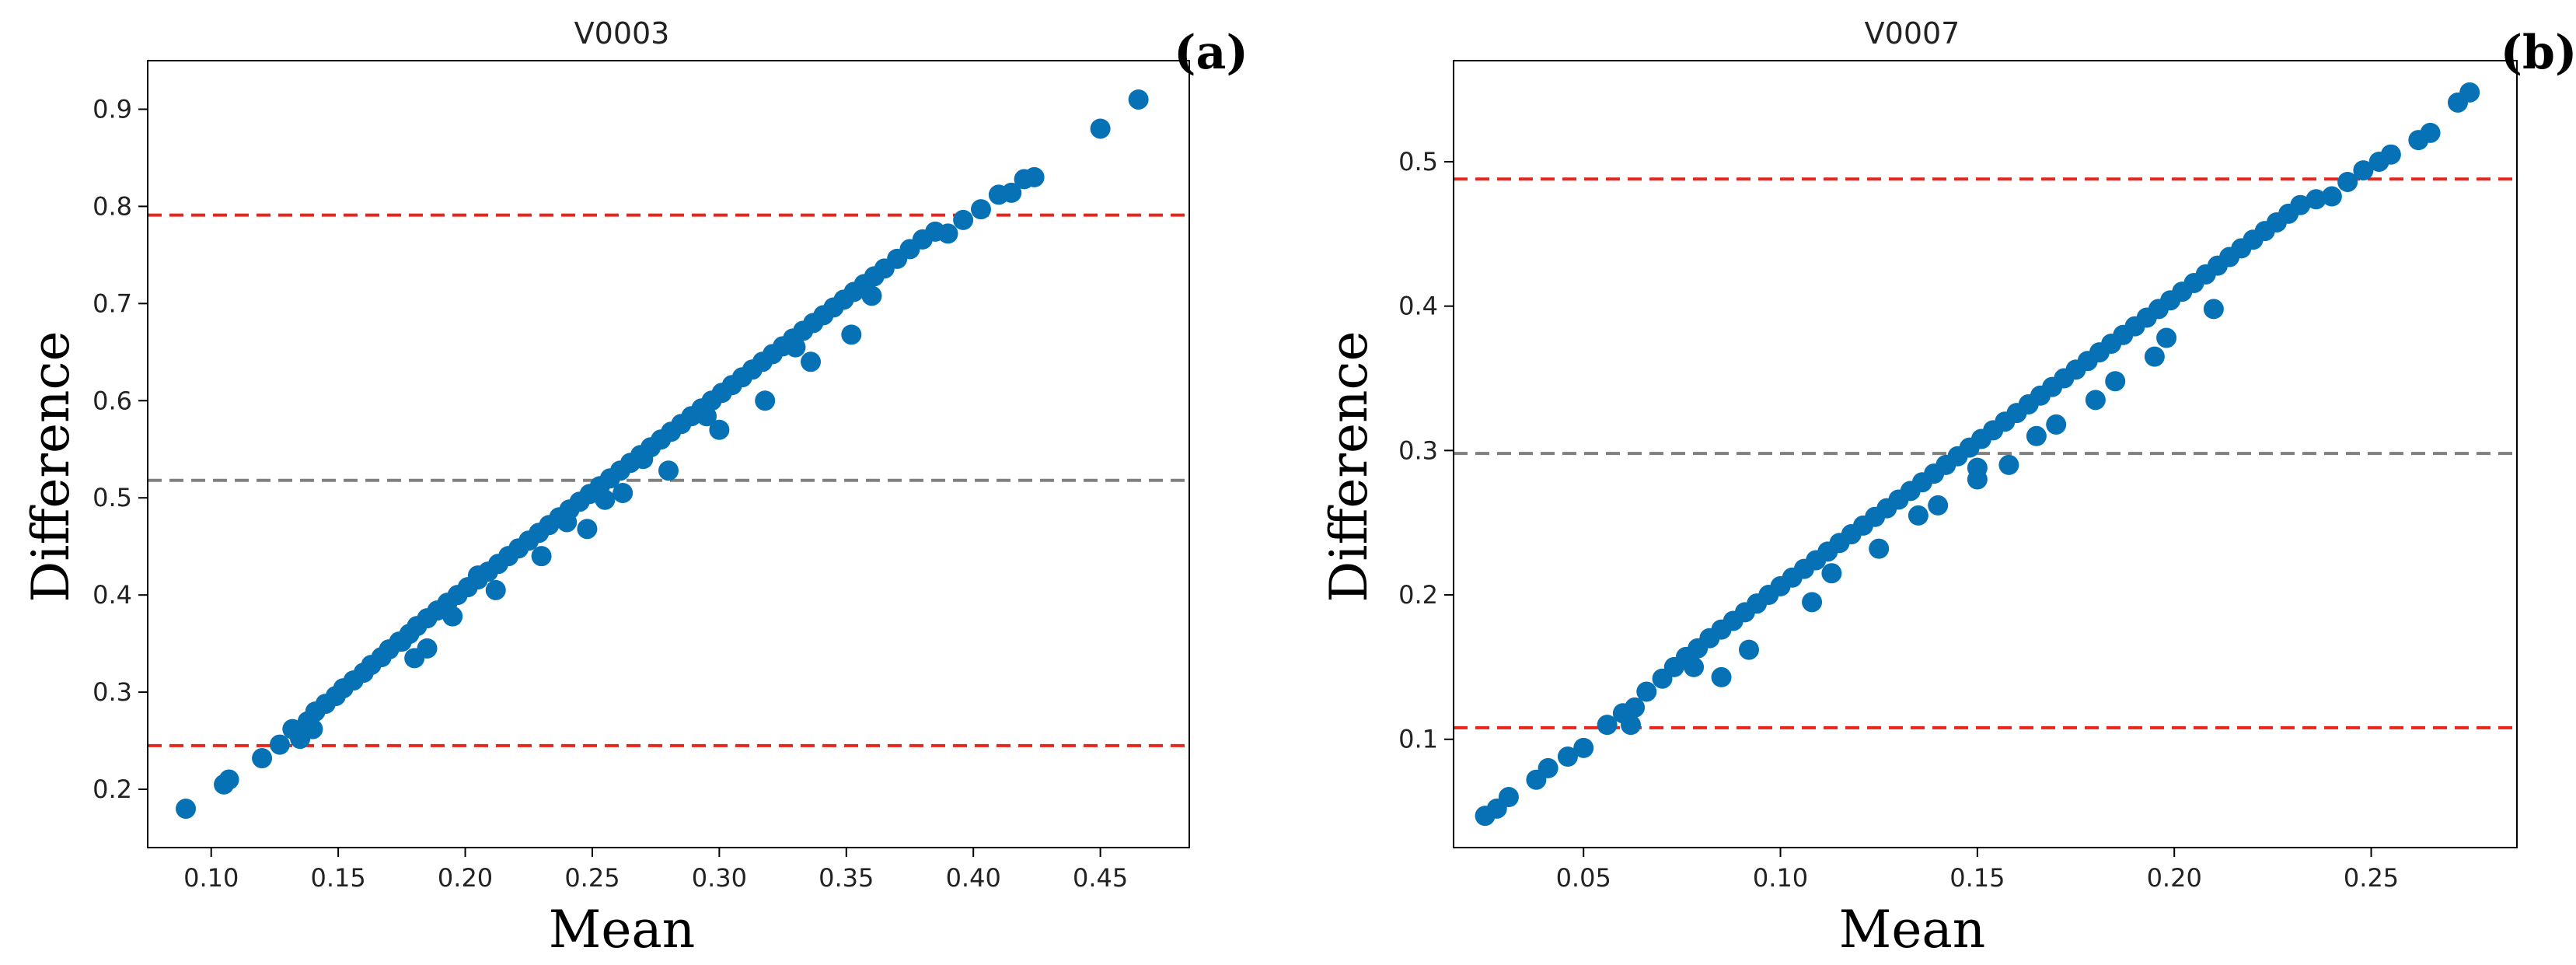 The image size is (2576, 965). What do you see at coordinates (847, 878) in the screenshot?
I see `x-tick-label: 0.35` at bounding box center [847, 878].